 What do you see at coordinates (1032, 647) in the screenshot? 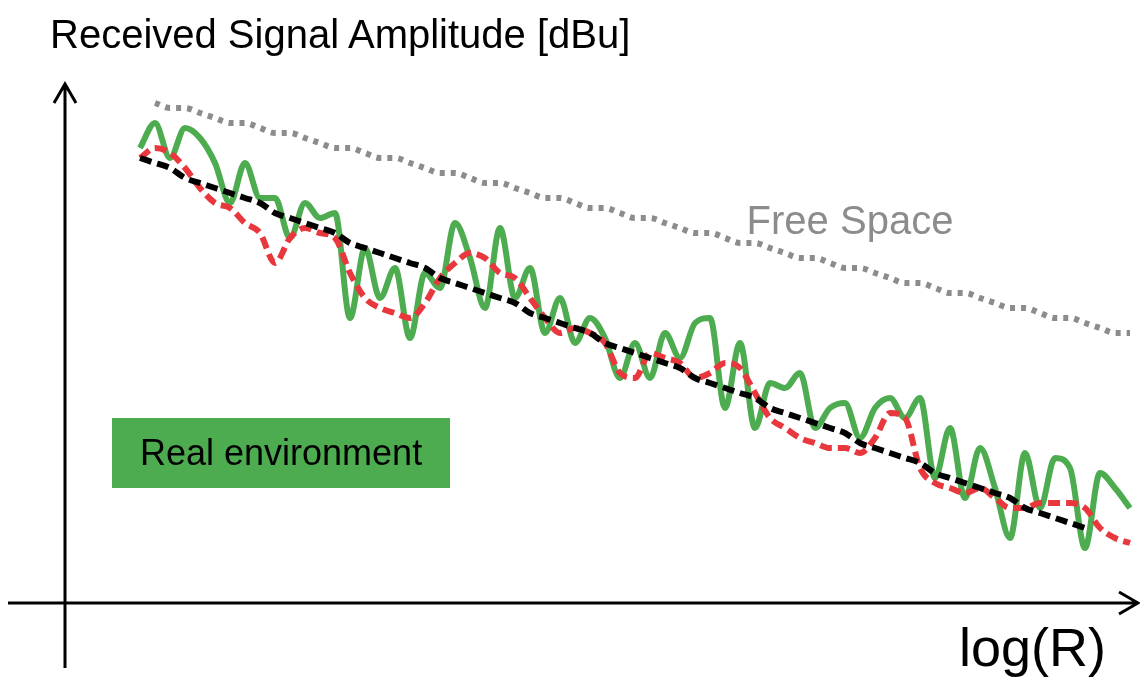
I see `x-axis-title: log(R)` at bounding box center [1032, 647].